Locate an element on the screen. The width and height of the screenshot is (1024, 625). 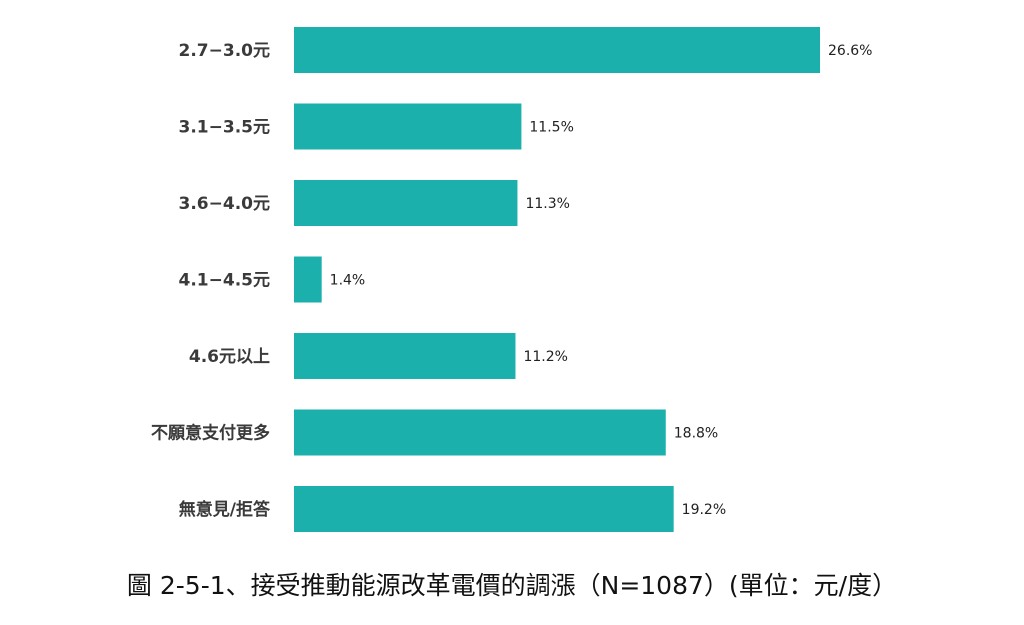
category-label-2: 3.6−4.0元 is located at coordinates (224, 204).